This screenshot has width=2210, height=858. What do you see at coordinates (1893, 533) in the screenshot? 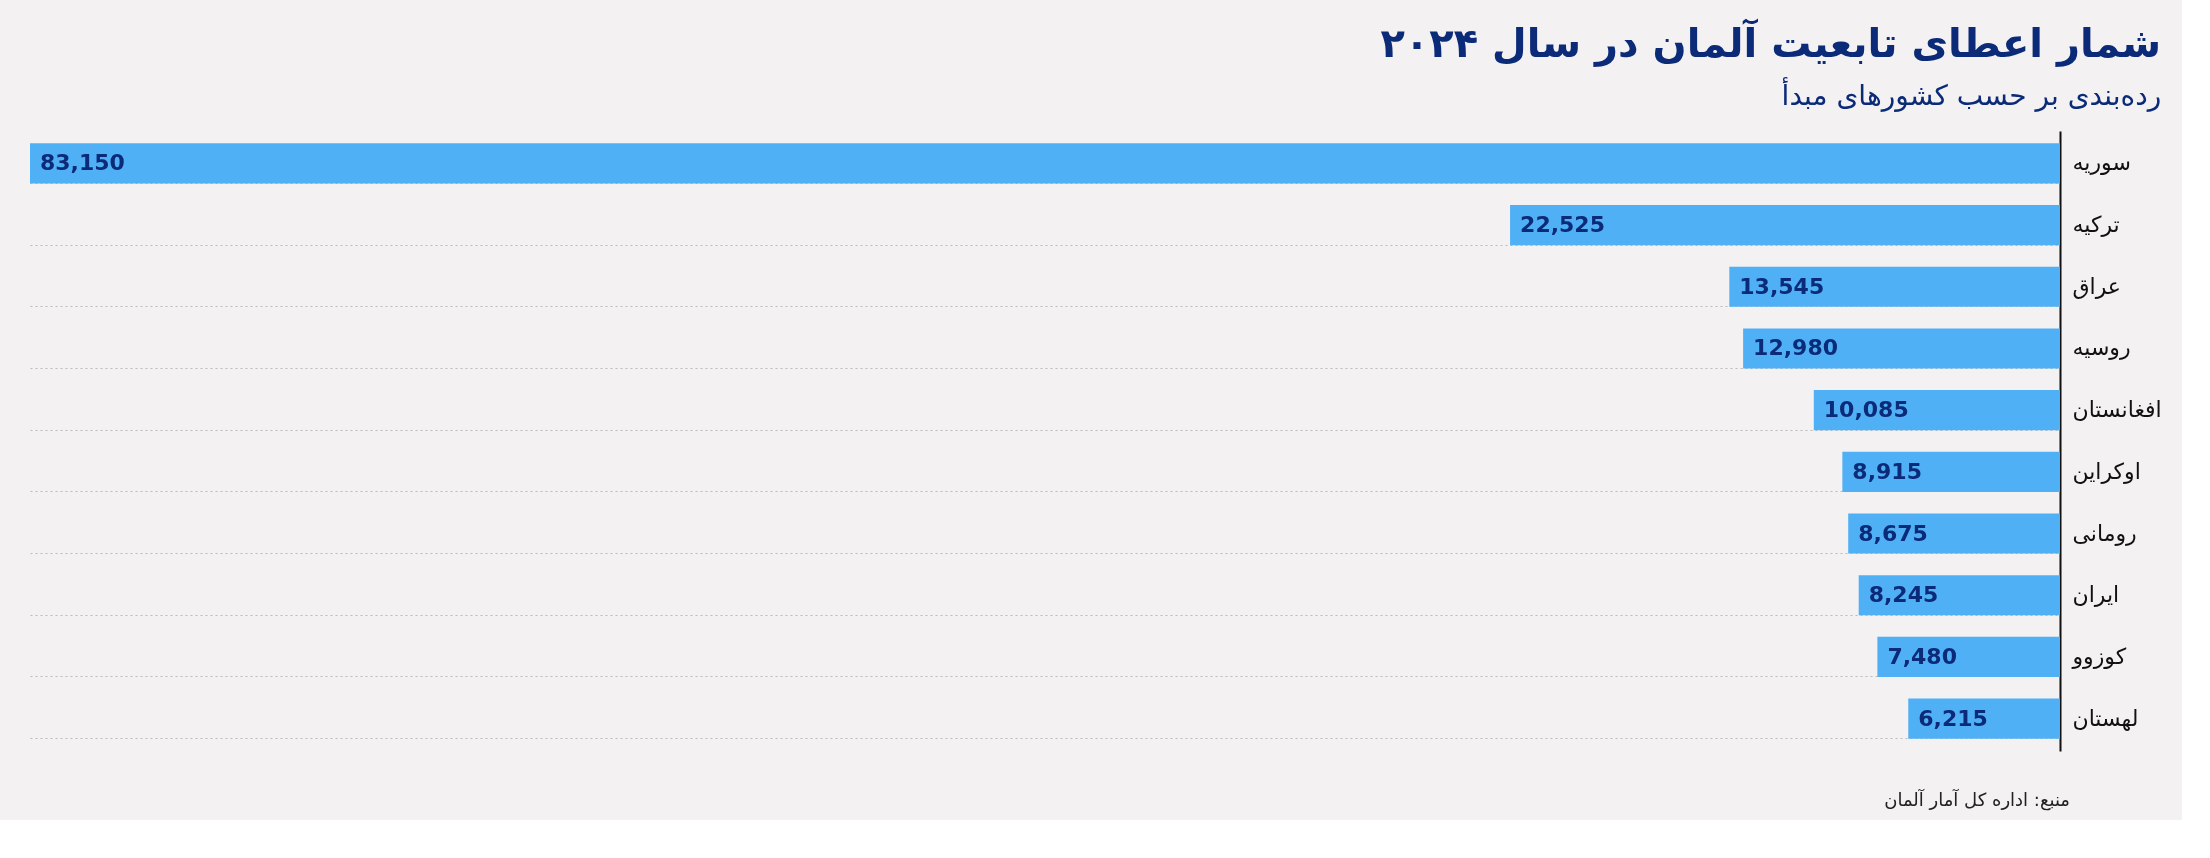
I see `data-label: 8,675` at bounding box center [1893, 533].